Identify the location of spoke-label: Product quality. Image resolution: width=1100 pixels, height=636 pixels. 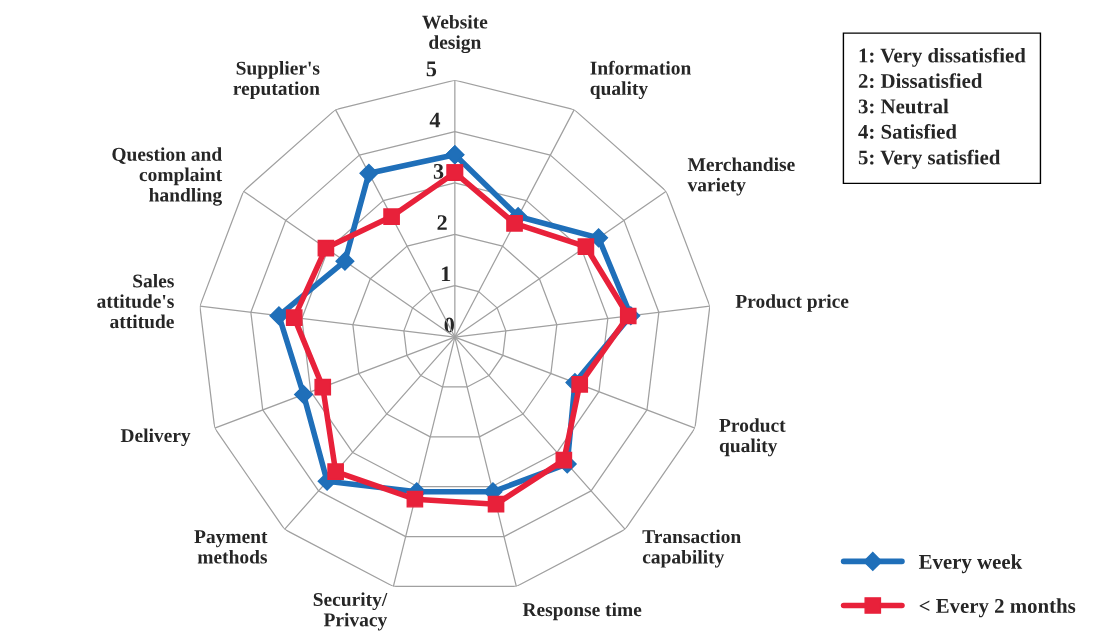
(752, 437).